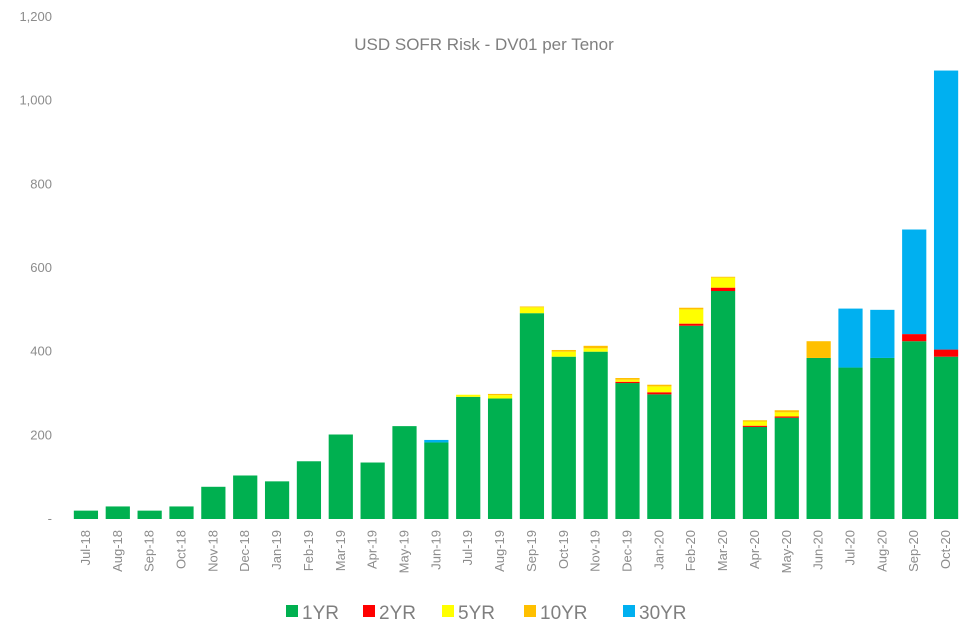  Describe the element at coordinates (627, 551) in the screenshot. I see `x-tick-label: Dec-19` at that location.